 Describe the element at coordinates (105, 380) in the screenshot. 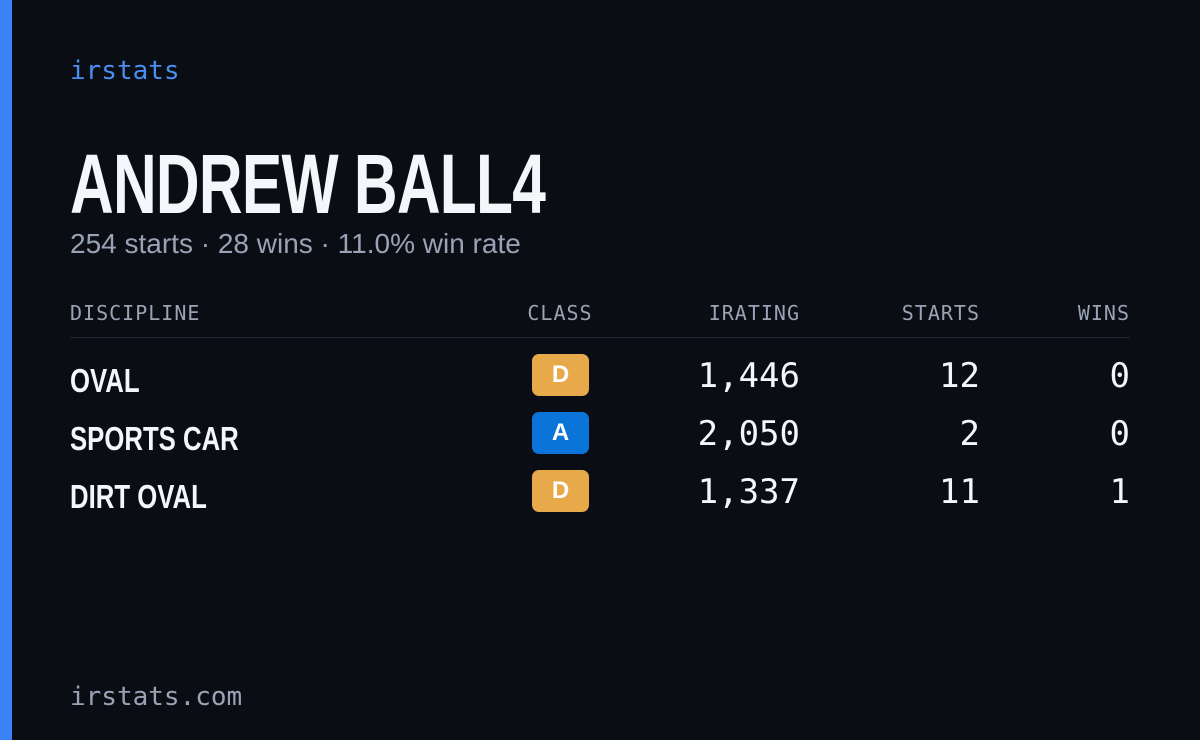

I see `discipline: OVAL` at that location.